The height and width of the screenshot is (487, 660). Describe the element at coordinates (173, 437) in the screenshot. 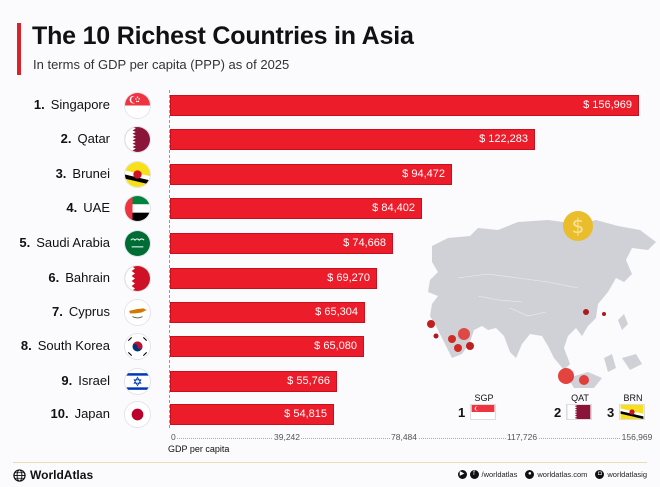

I see `x-tick: 0` at that location.